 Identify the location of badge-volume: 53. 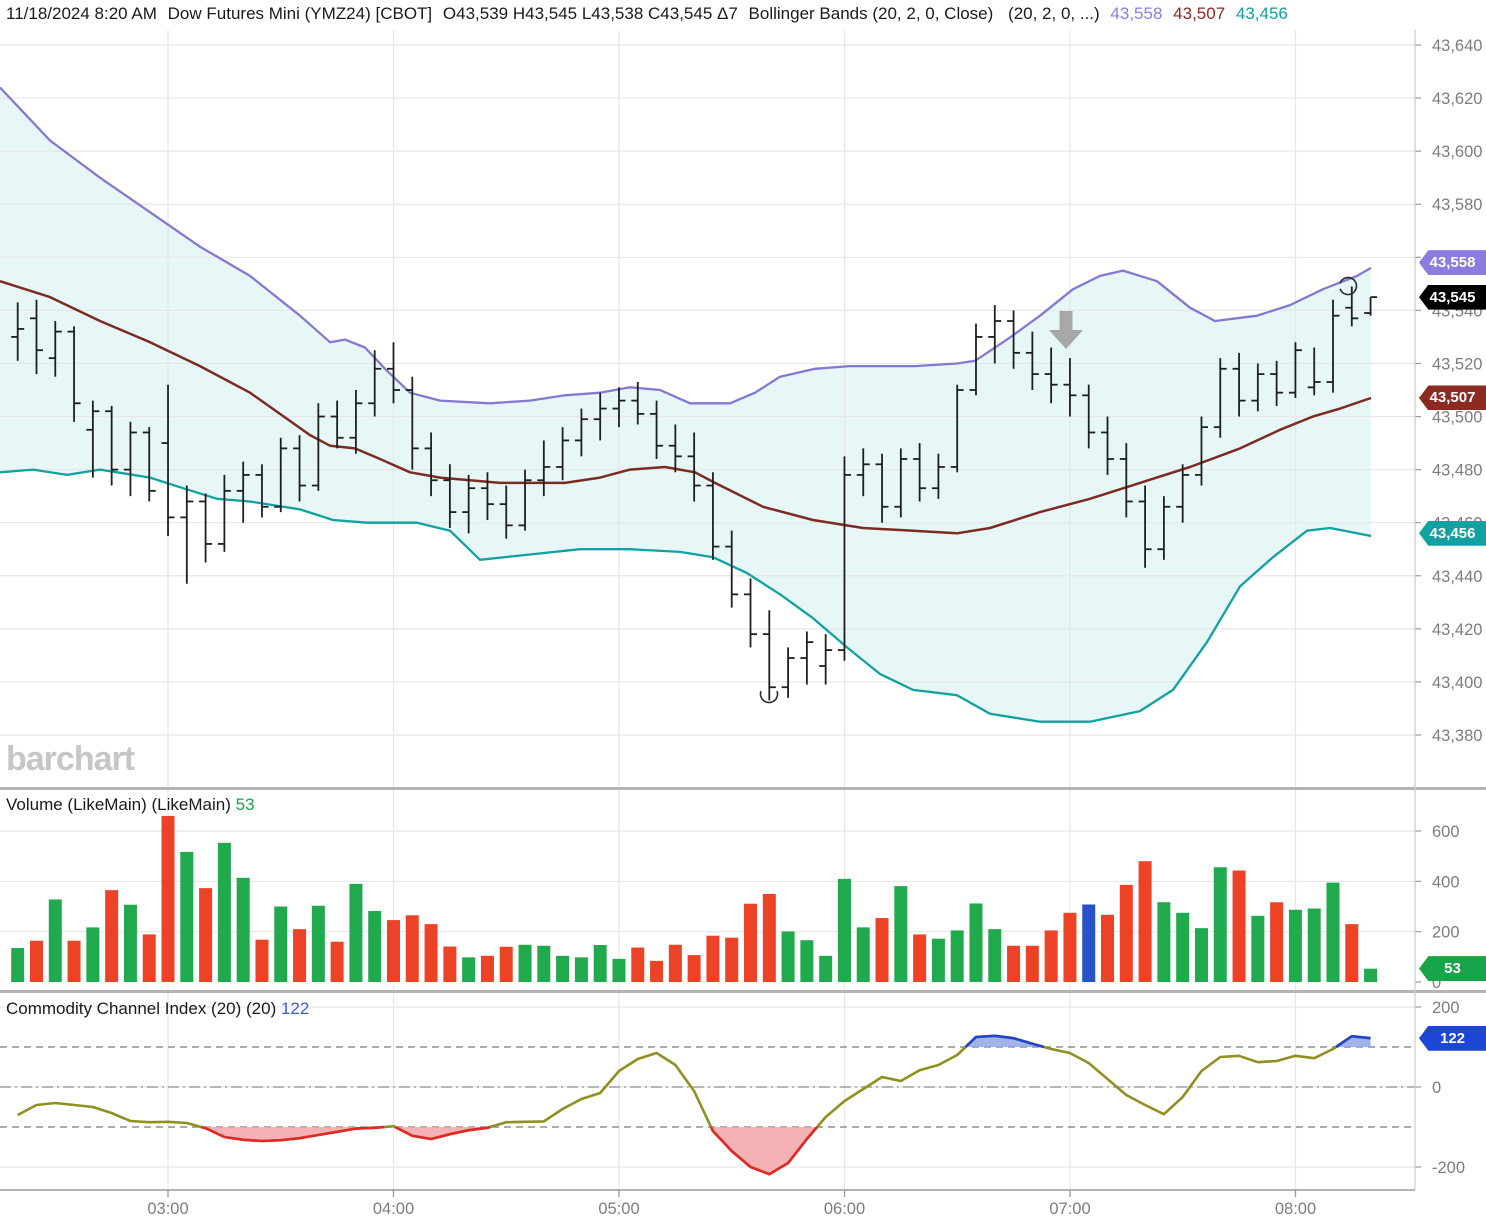
(1452, 969).